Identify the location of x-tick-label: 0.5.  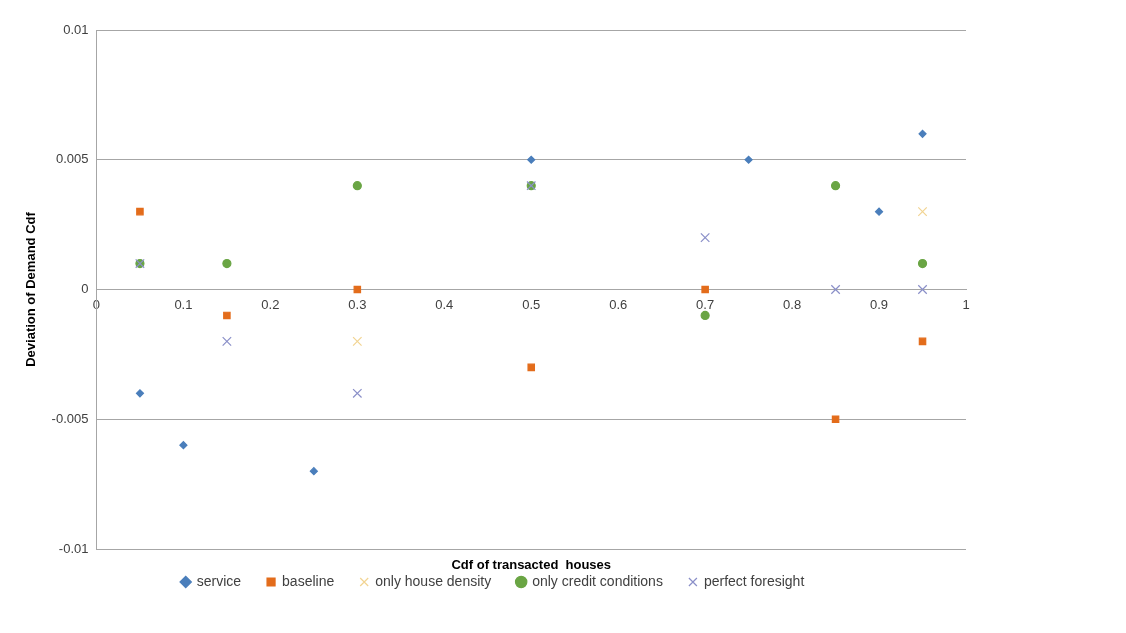
(531, 304).